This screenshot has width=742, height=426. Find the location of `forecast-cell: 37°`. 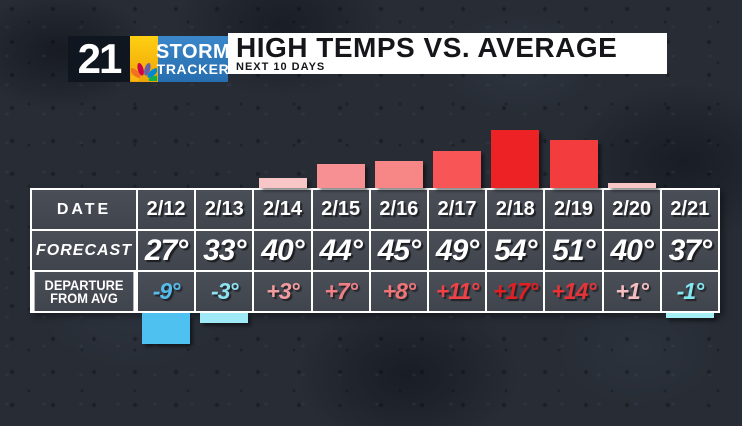

forecast-cell: 37° is located at coordinates (689, 250).